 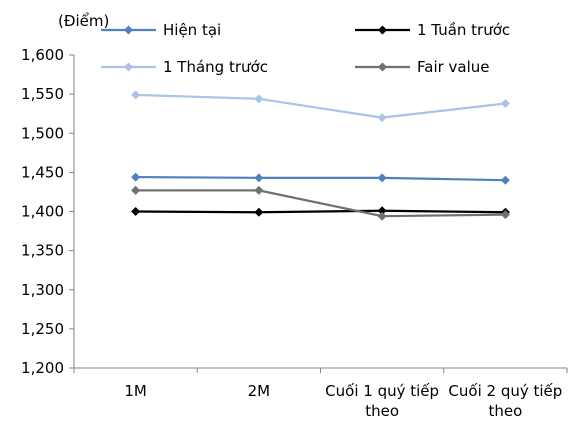 What do you see at coordinates (128, 30) in the screenshot?
I see `legend-item-1-marker` at bounding box center [128, 30].